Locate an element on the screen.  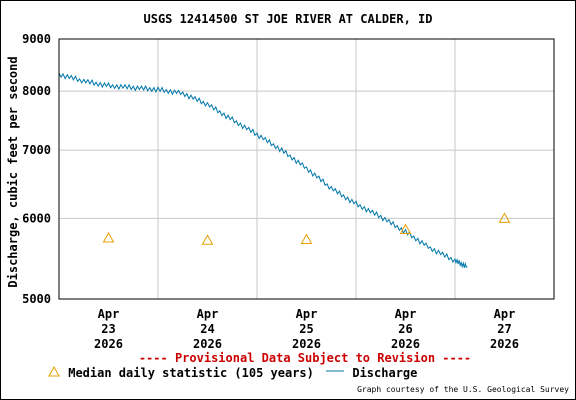
y-tick-label: 6000 is located at coordinates (36, 218).